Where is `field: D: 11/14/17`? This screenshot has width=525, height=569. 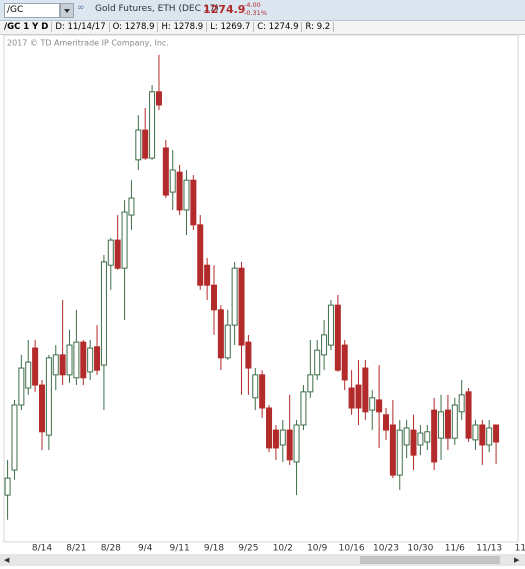 field: D: 11/14/17 is located at coordinates (81, 27).